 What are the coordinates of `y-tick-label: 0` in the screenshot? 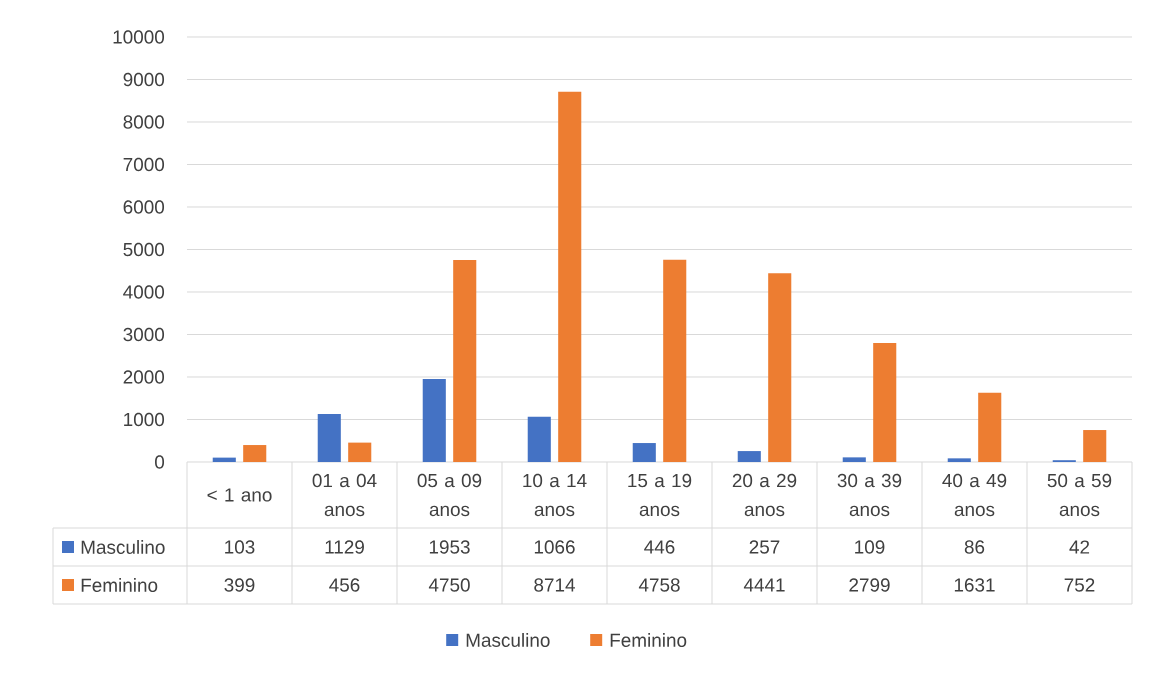 It's located at (160, 462).